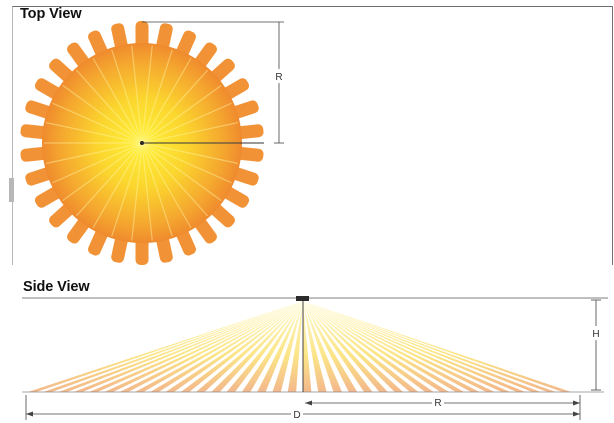 Image resolution: width=614 pixels, height=423 pixels. I want to click on diameter-label: D, so click(296, 415).